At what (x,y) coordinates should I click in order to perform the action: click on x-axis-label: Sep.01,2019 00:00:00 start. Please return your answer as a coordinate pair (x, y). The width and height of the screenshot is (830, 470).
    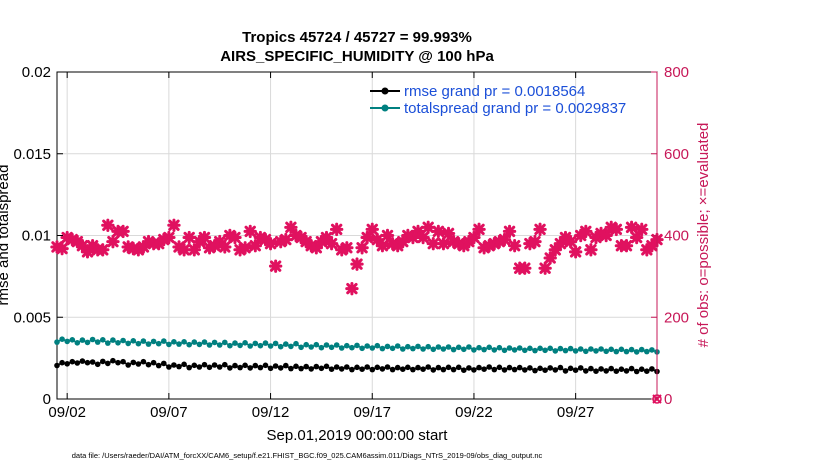
    Looking at the image, I should click on (358, 435).